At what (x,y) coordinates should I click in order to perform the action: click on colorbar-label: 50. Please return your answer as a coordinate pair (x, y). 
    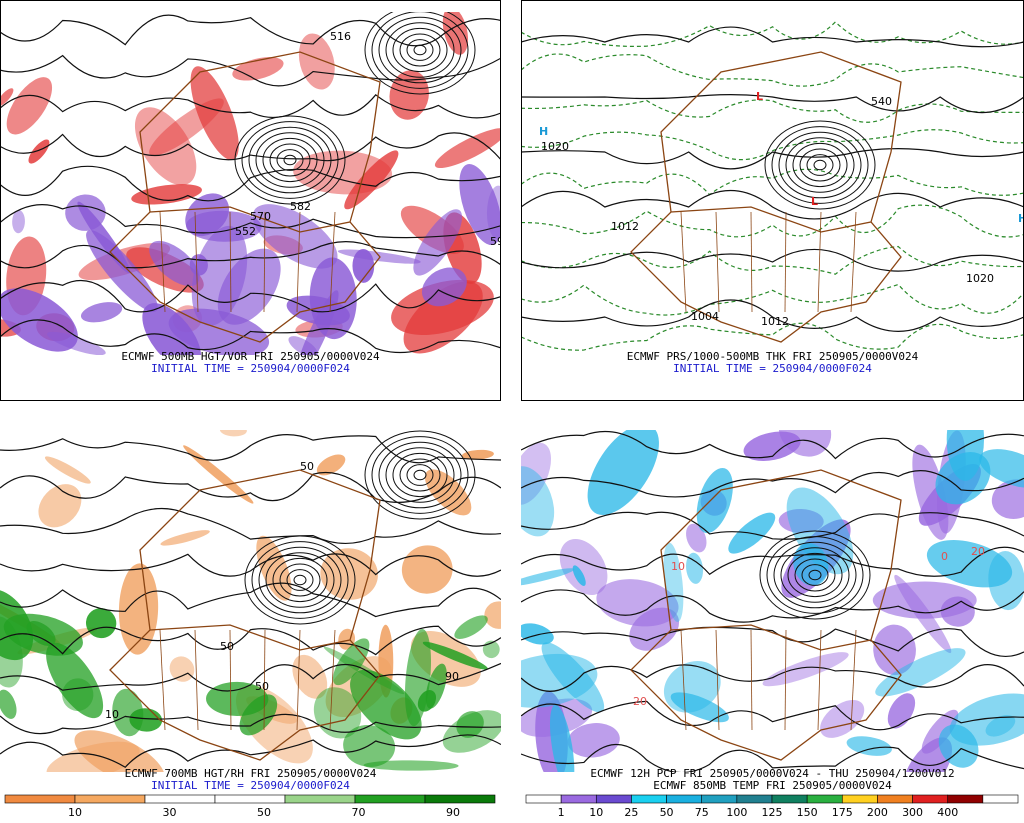
    Looking at the image, I should click on (667, 812).